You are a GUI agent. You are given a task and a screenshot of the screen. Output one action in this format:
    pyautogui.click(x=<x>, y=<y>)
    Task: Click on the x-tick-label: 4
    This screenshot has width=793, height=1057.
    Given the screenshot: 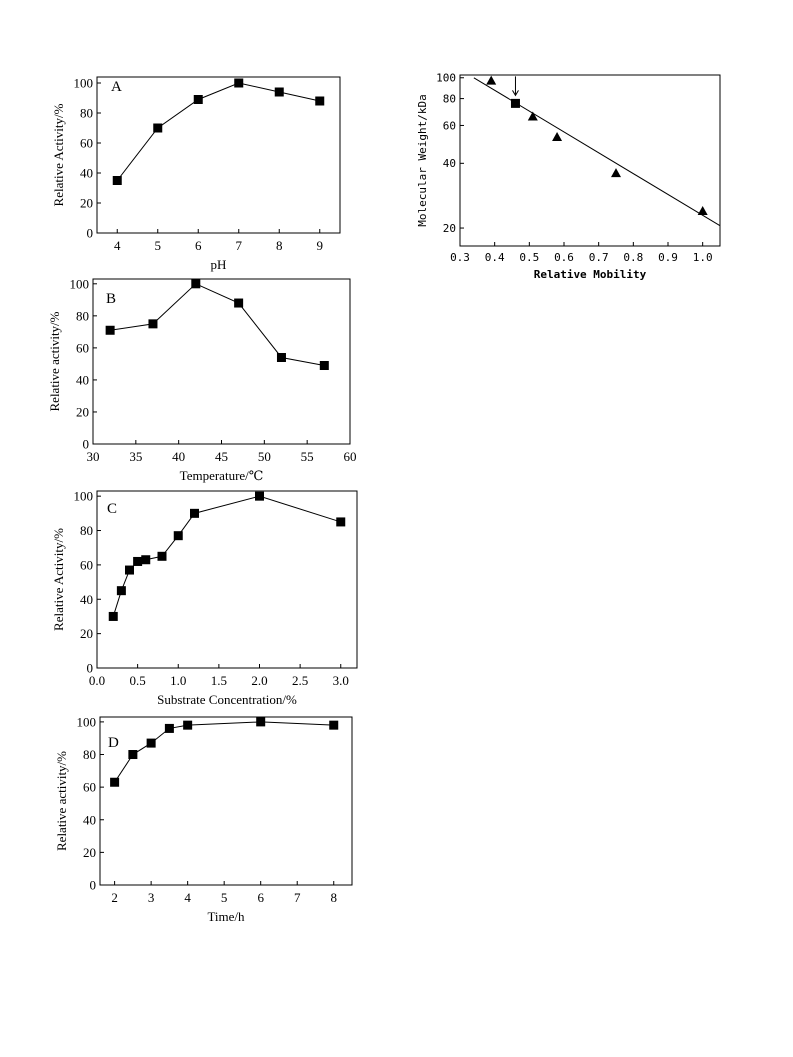 What is the action you would take?
    pyautogui.click(x=187, y=897)
    